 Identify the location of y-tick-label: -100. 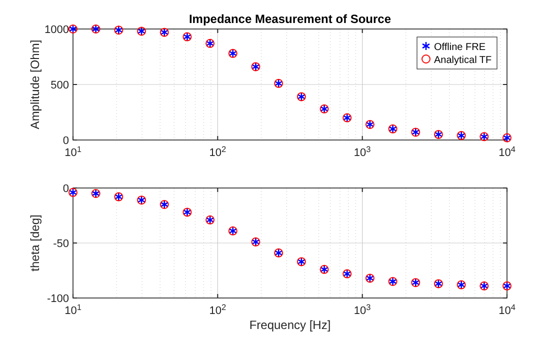
(57, 299).